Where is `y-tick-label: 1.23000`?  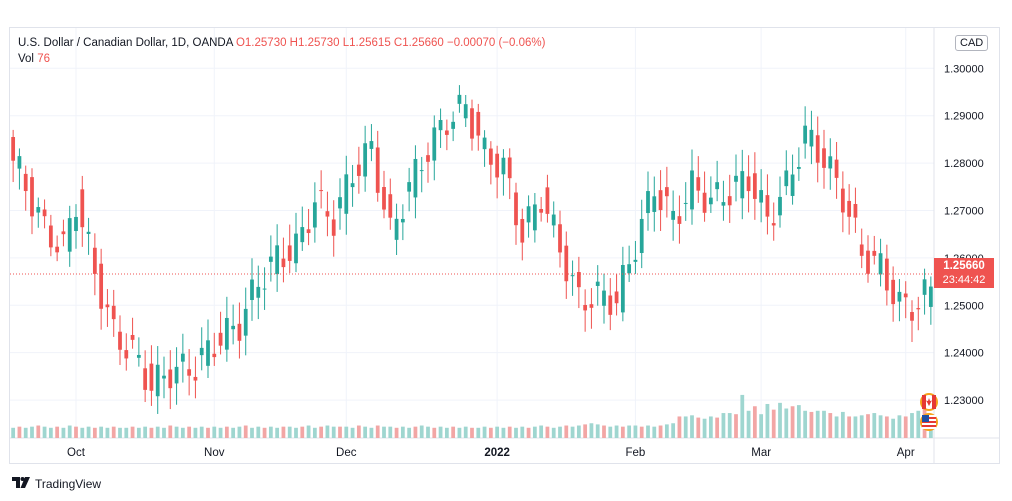 y-tick-label: 1.23000 is located at coordinates (964, 401).